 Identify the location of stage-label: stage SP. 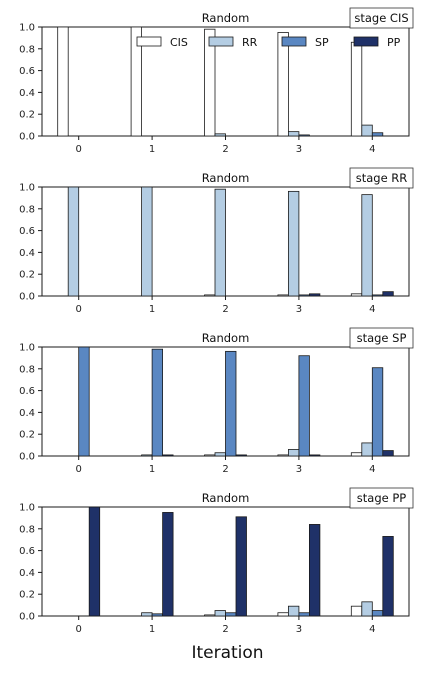
(382, 338).